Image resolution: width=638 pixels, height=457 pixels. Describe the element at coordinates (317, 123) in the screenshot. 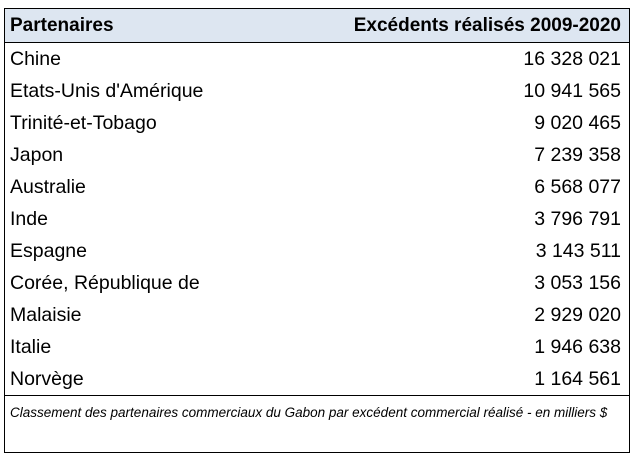

I see `table-row: Trinité-et-Tobago 9 020 465` at that location.